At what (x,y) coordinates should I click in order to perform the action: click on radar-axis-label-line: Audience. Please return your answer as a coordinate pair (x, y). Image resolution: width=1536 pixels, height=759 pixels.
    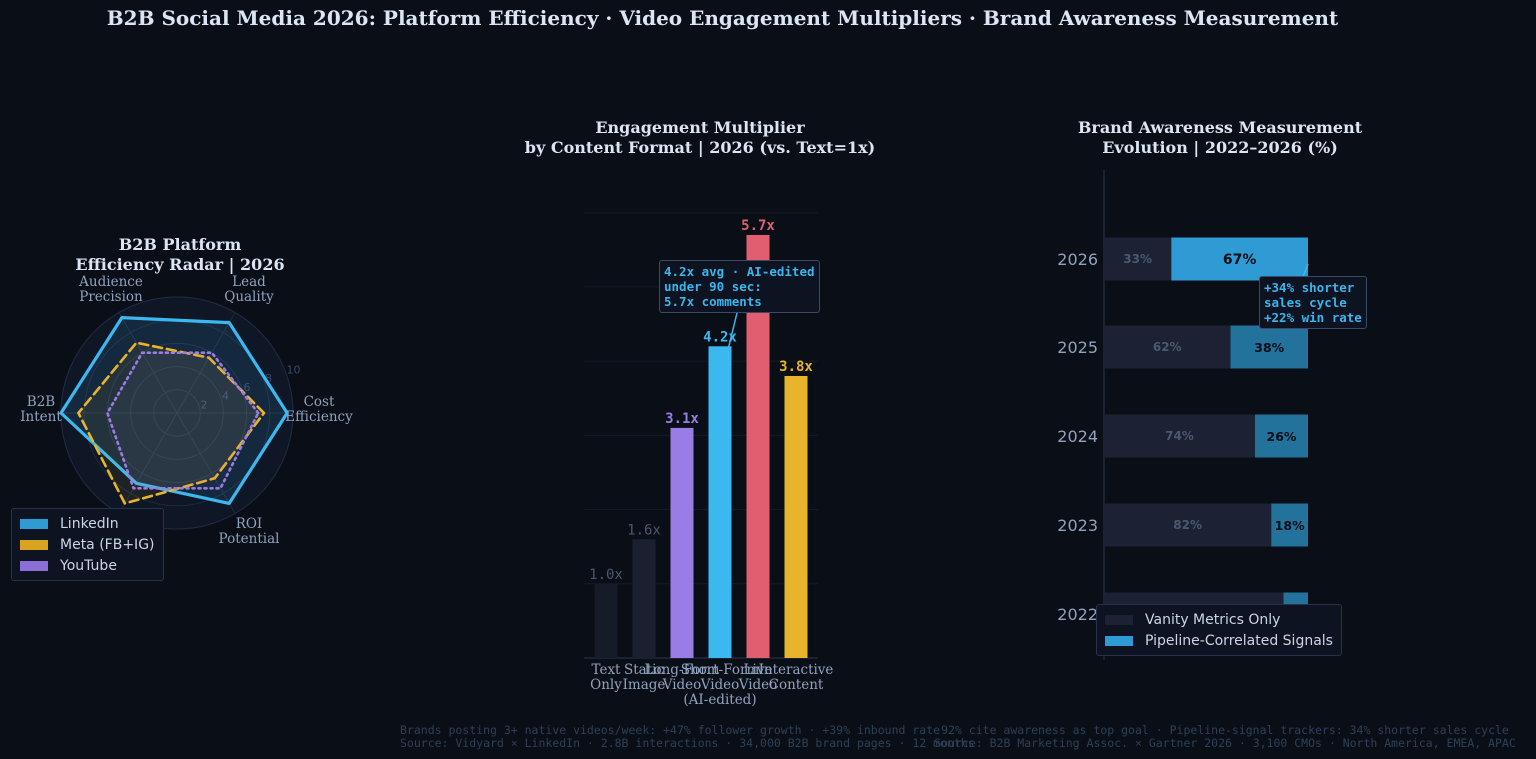
    Looking at the image, I should click on (110, 282).